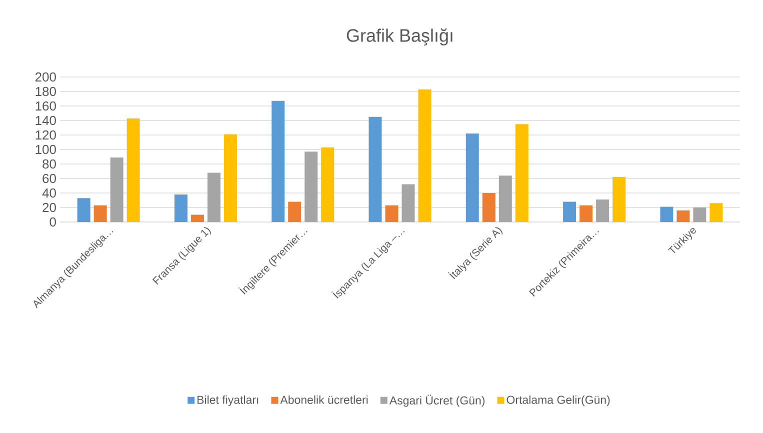 Image resolution: width=763 pixels, height=433 pixels. What do you see at coordinates (46, 135) in the screenshot?
I see `y-tick-label: 120` at bounding box center [46, 135].